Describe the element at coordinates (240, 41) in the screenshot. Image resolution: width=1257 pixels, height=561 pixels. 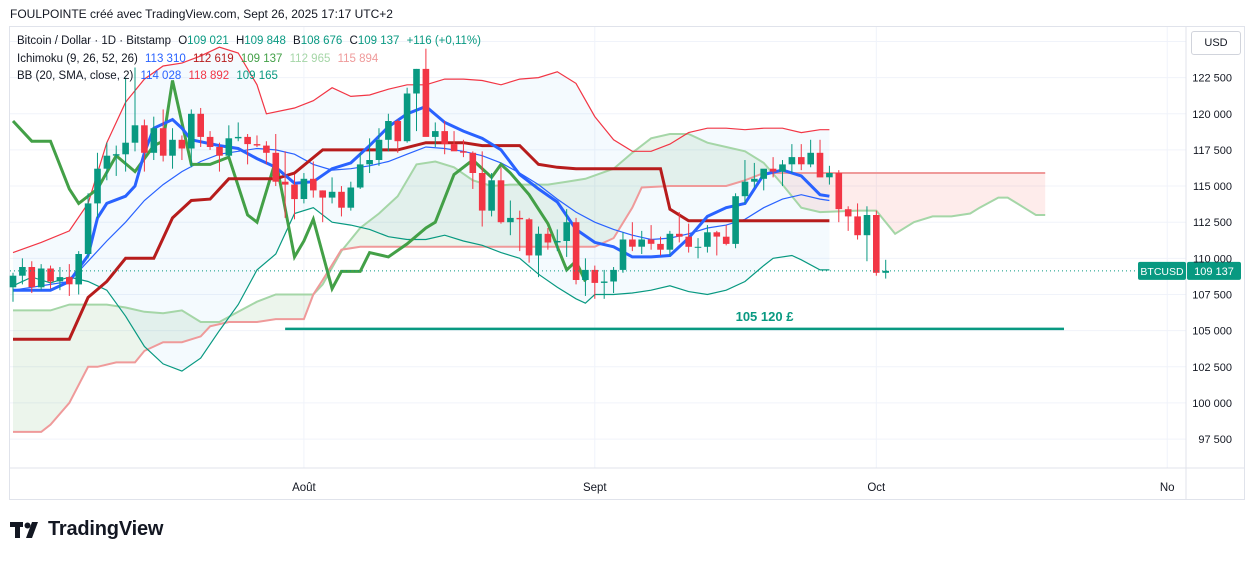
I see `legend-high-label: H` at that location.